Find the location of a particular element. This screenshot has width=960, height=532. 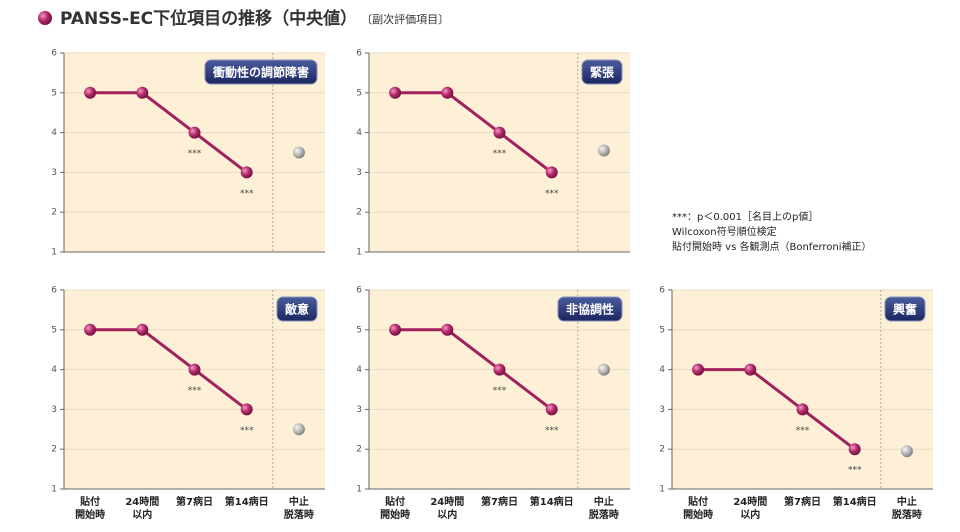

note-line: Wilcoxon符号順位検定 is located at coordinates (724, 231).